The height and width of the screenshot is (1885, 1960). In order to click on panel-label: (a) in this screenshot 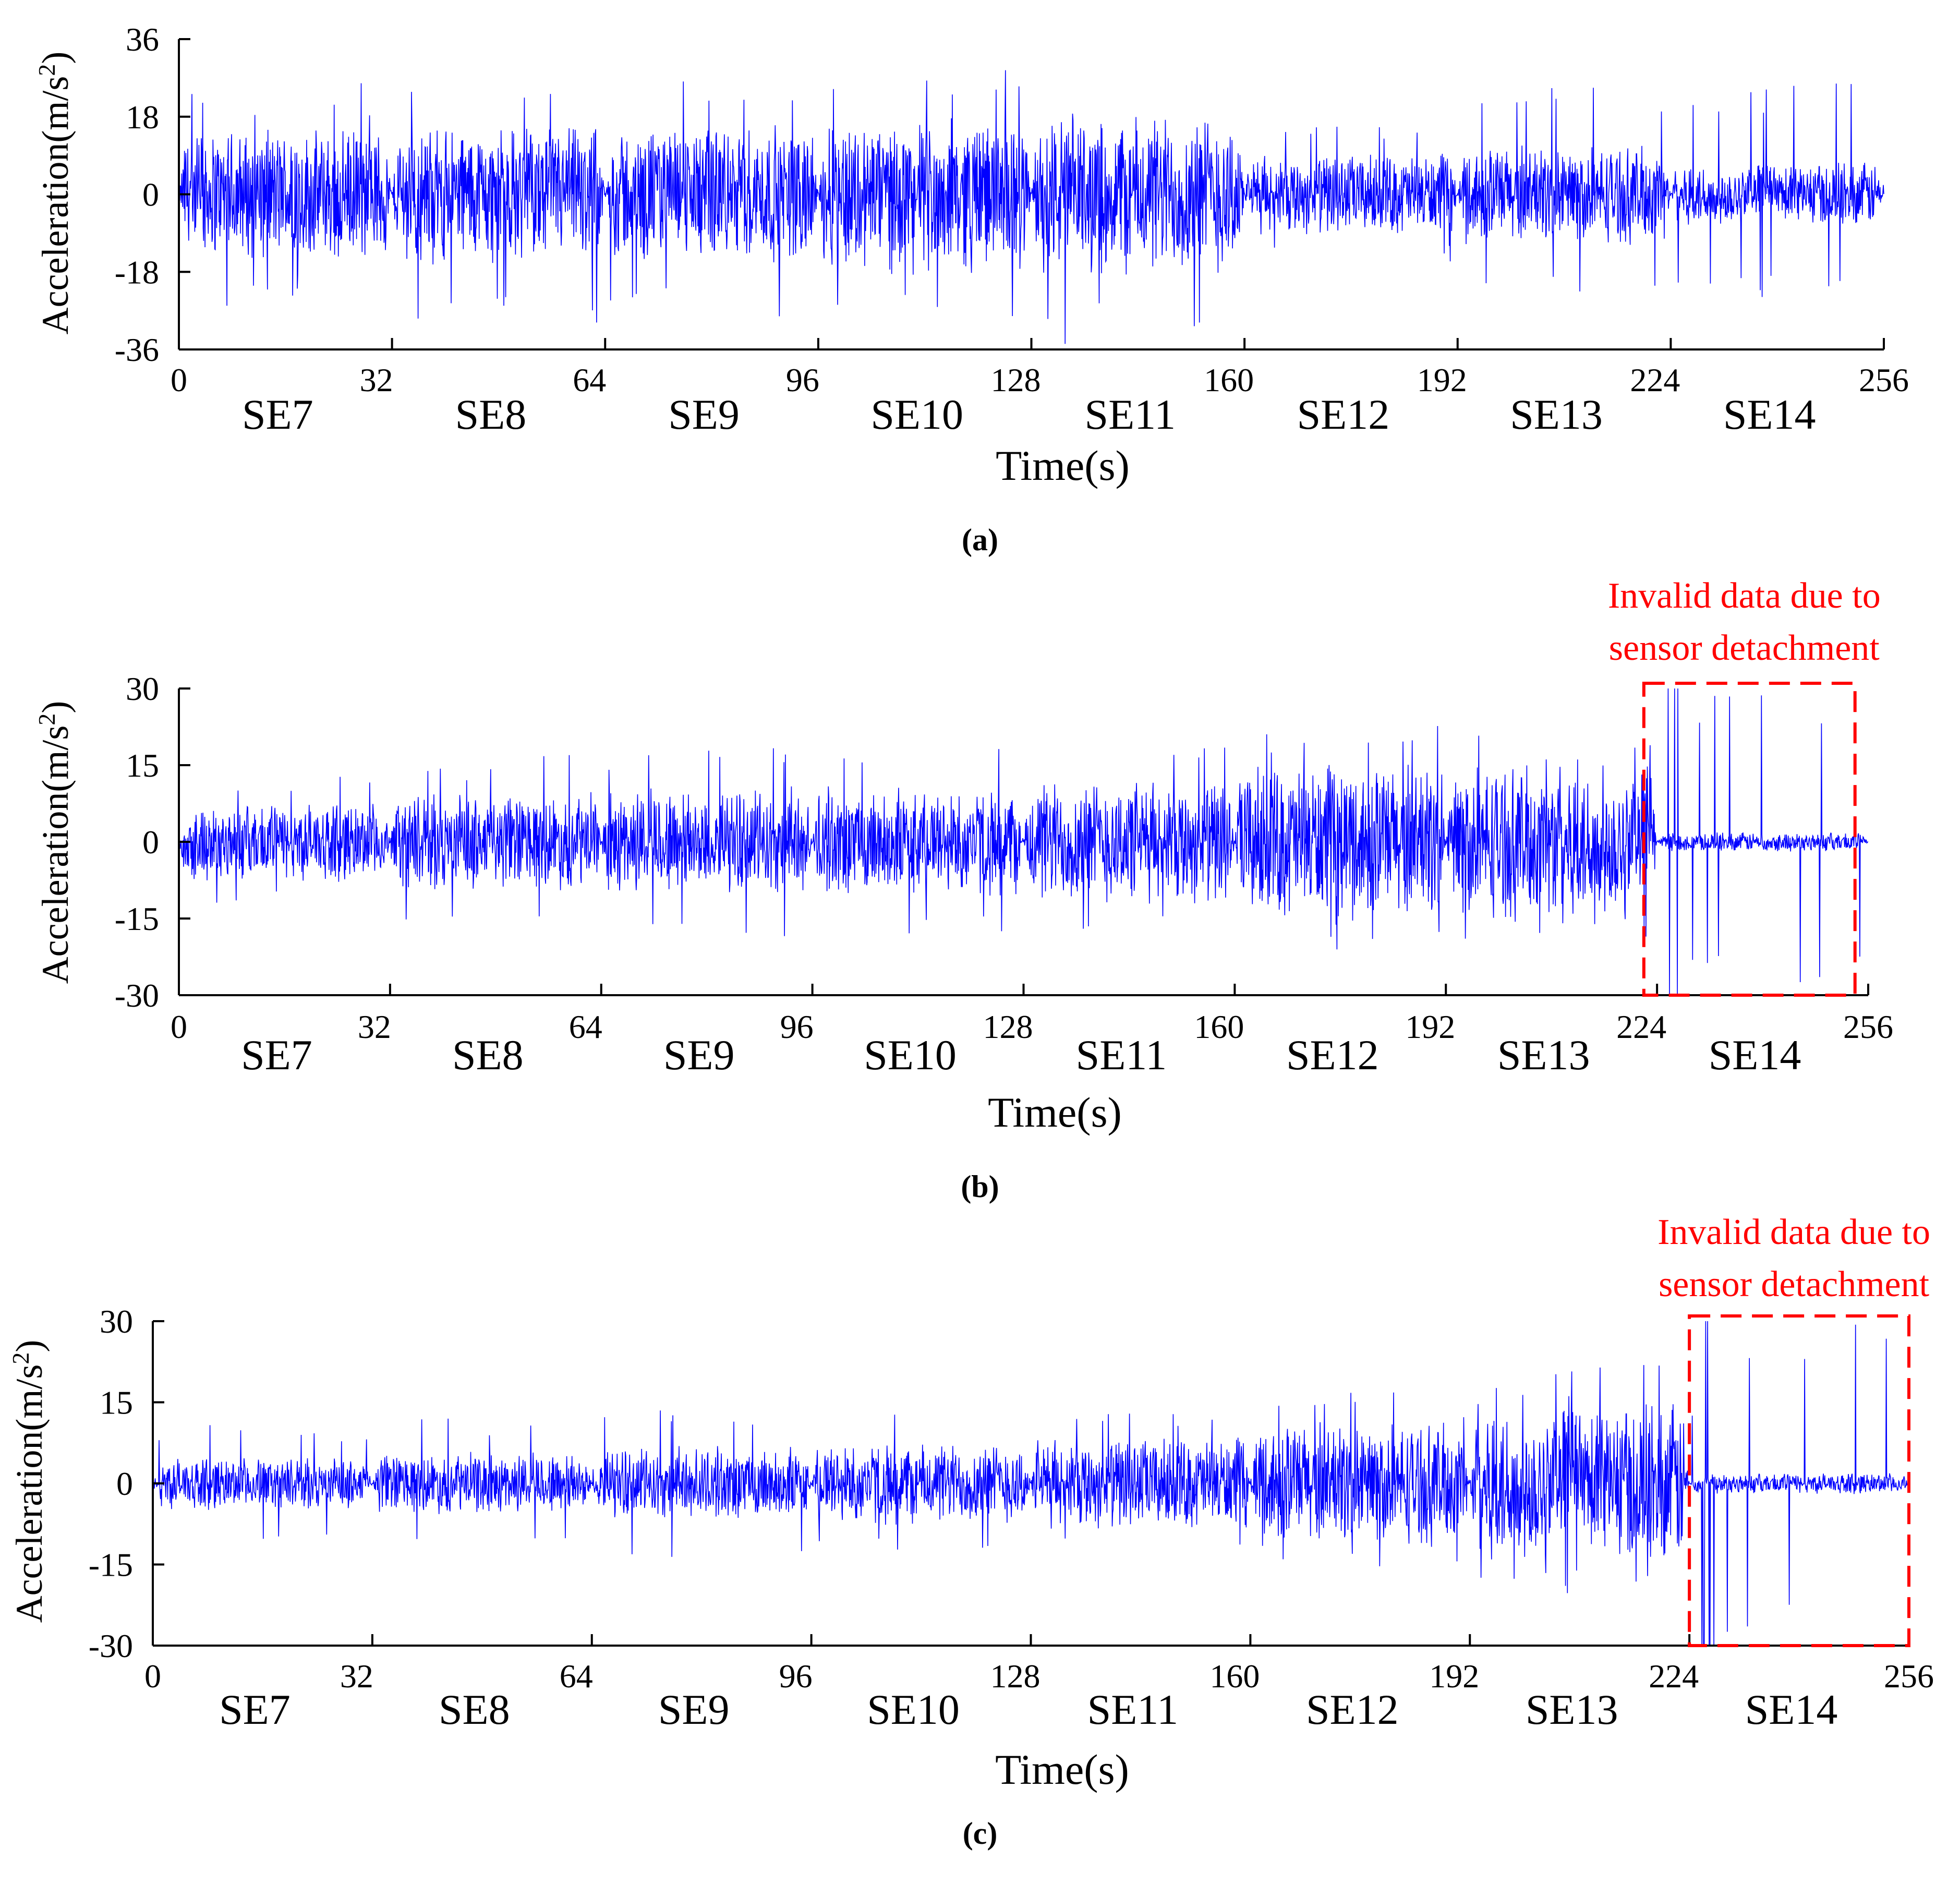, I will do `click(980, 540)`.